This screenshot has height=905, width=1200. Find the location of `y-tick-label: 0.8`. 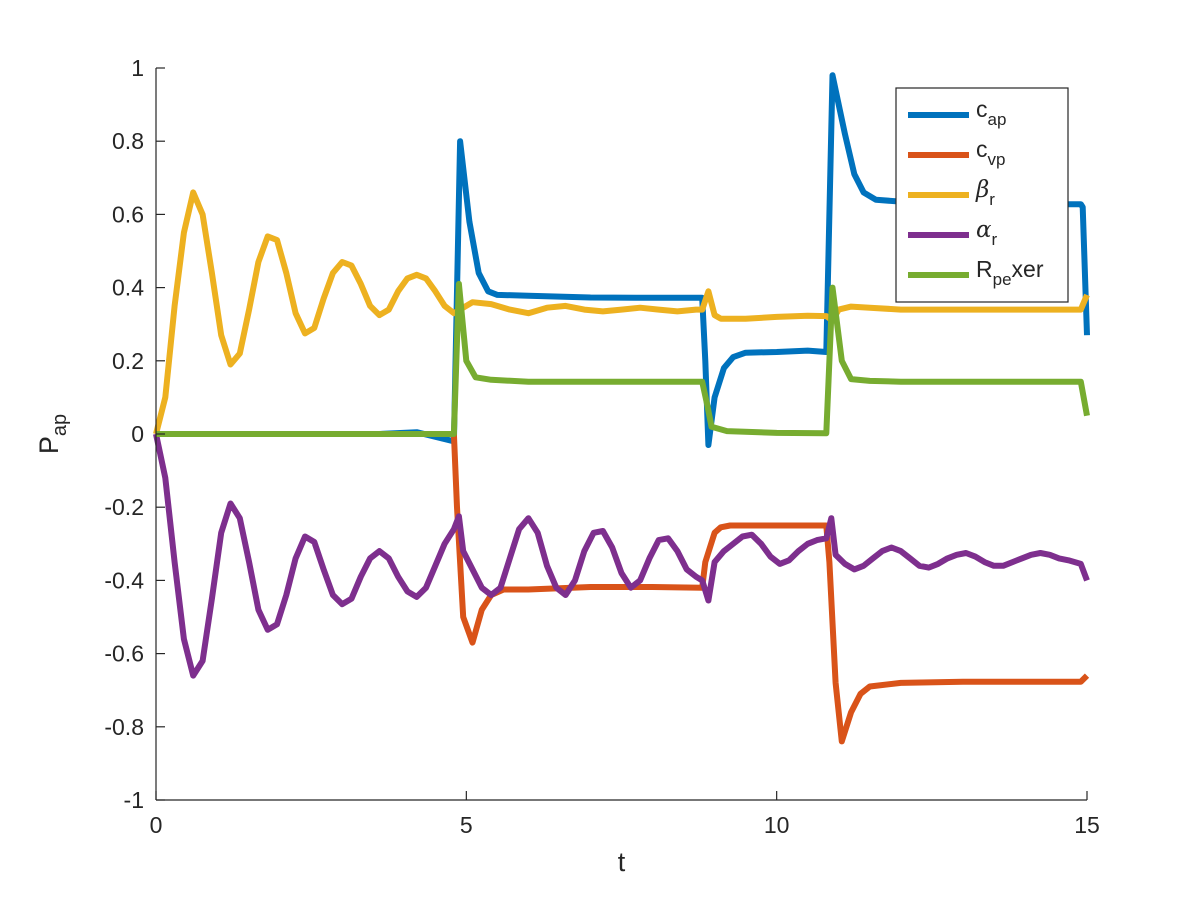

y-tick-label: 0.8 is located at coordinates (128, 141).